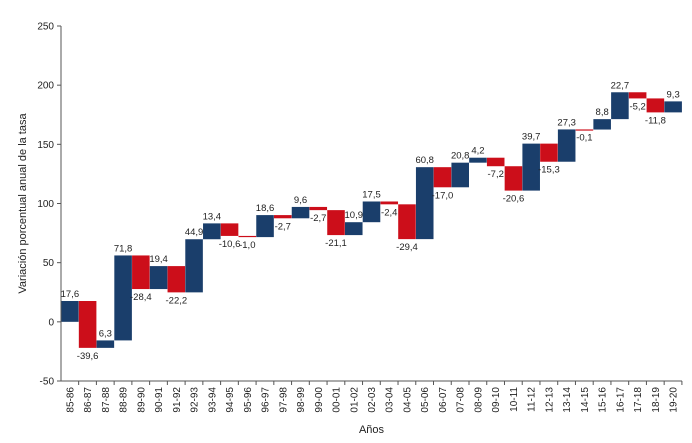  Describe the element at coordinates (496, 174) in the screenshot. I see `value-label-09-10: -7,2` at that location.